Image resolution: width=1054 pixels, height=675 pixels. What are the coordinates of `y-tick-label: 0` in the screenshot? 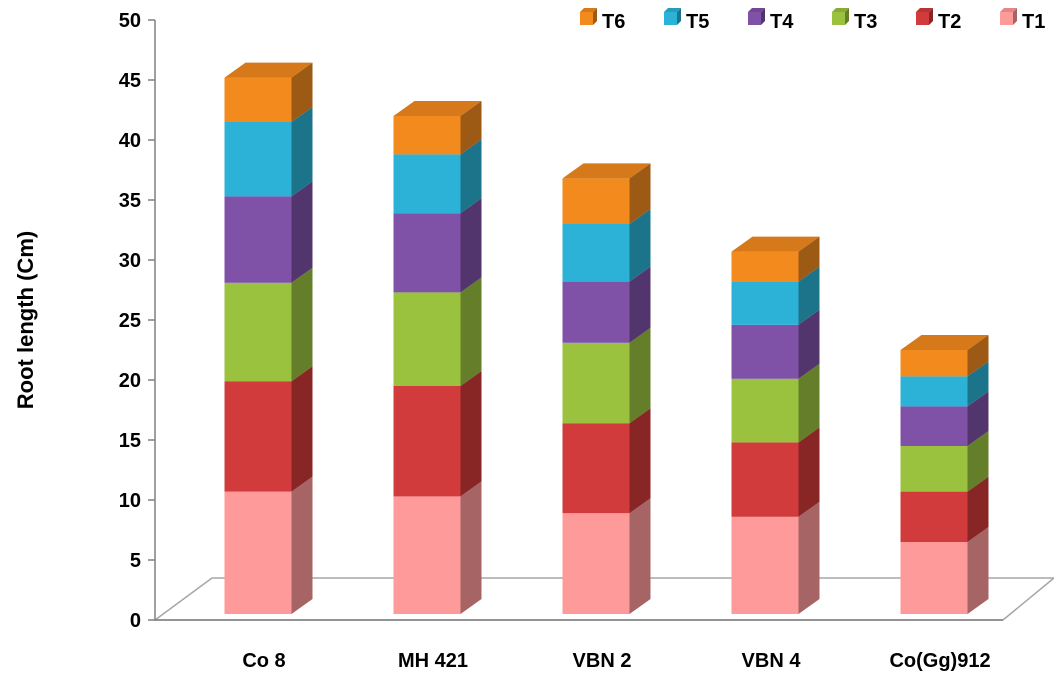 It's located at (135, 621).